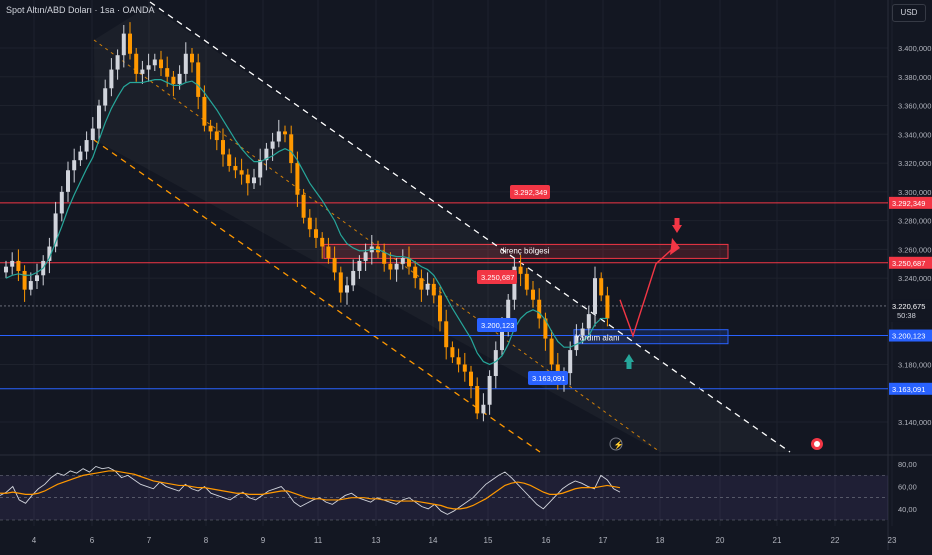 The height and width of the screenshot is (555, 932). What do you see at coordinates (80, 10) in the screenshot?
I see `symbol-title: Spot Altın/ABD Doları · 1sa · OANDA` at bounding box center [80, 10].